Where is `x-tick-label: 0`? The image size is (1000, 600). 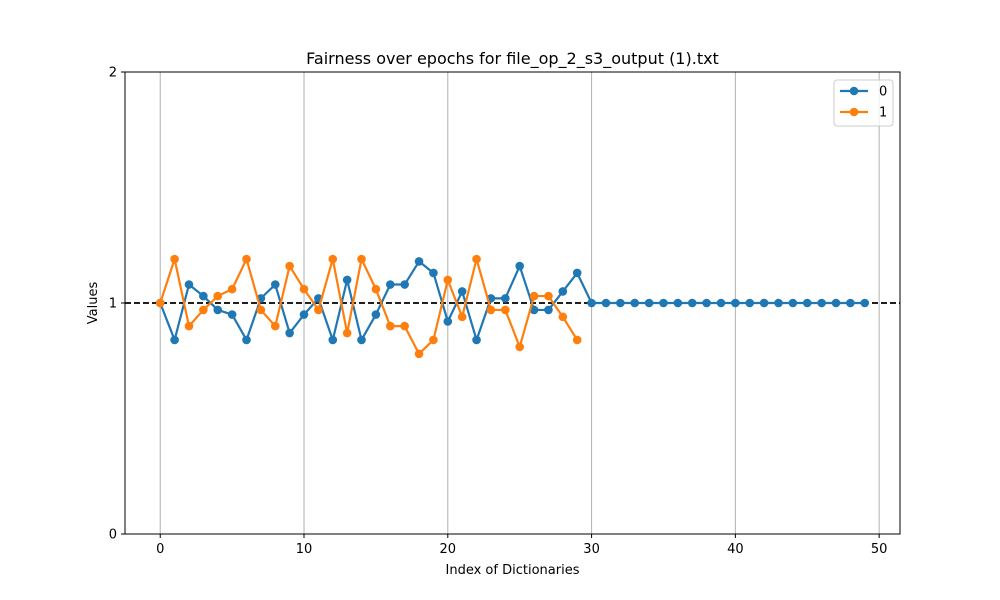 x-tick-label: 0 is located at coordinates (160, 549).